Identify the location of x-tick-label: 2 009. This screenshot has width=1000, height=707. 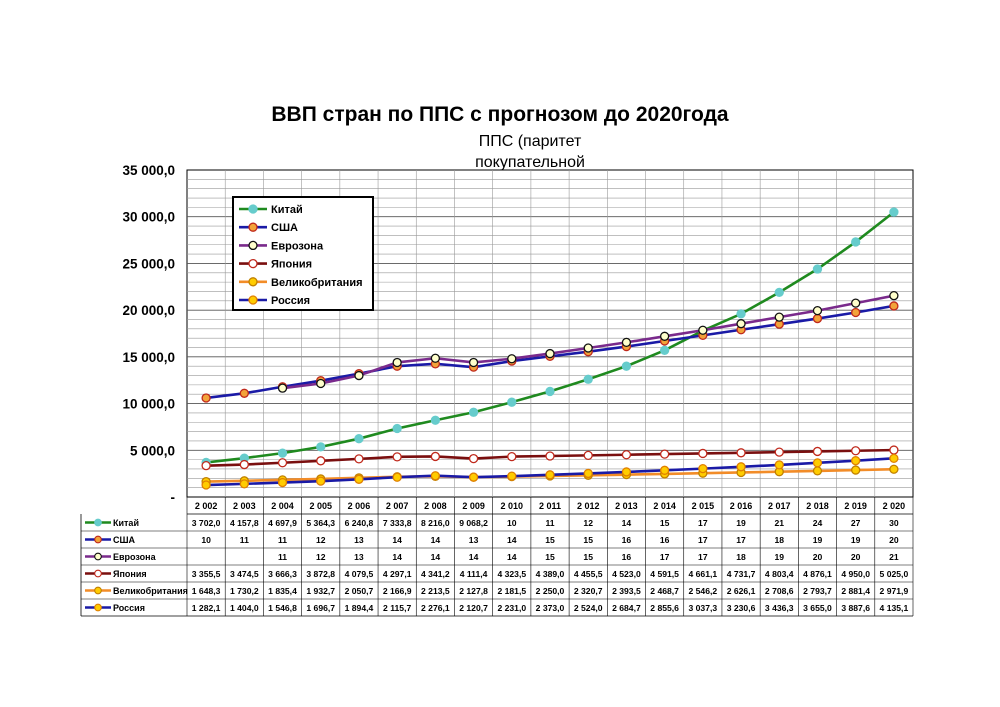
(473, 506).